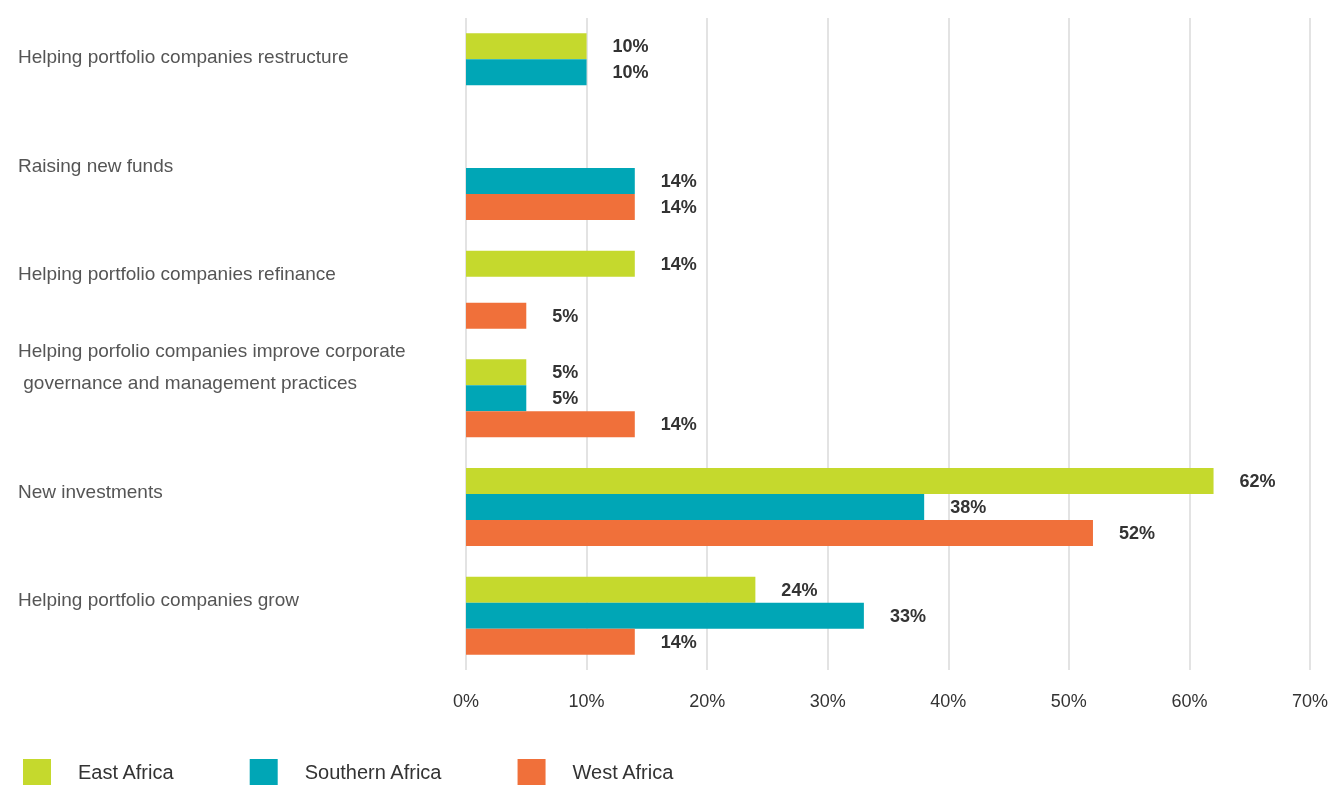 The width and height of the screenshot is (1343, 798). Describe the element at coordinates (90, 491) in the screenshot. I see `y-tick-label: New investments` at that location.